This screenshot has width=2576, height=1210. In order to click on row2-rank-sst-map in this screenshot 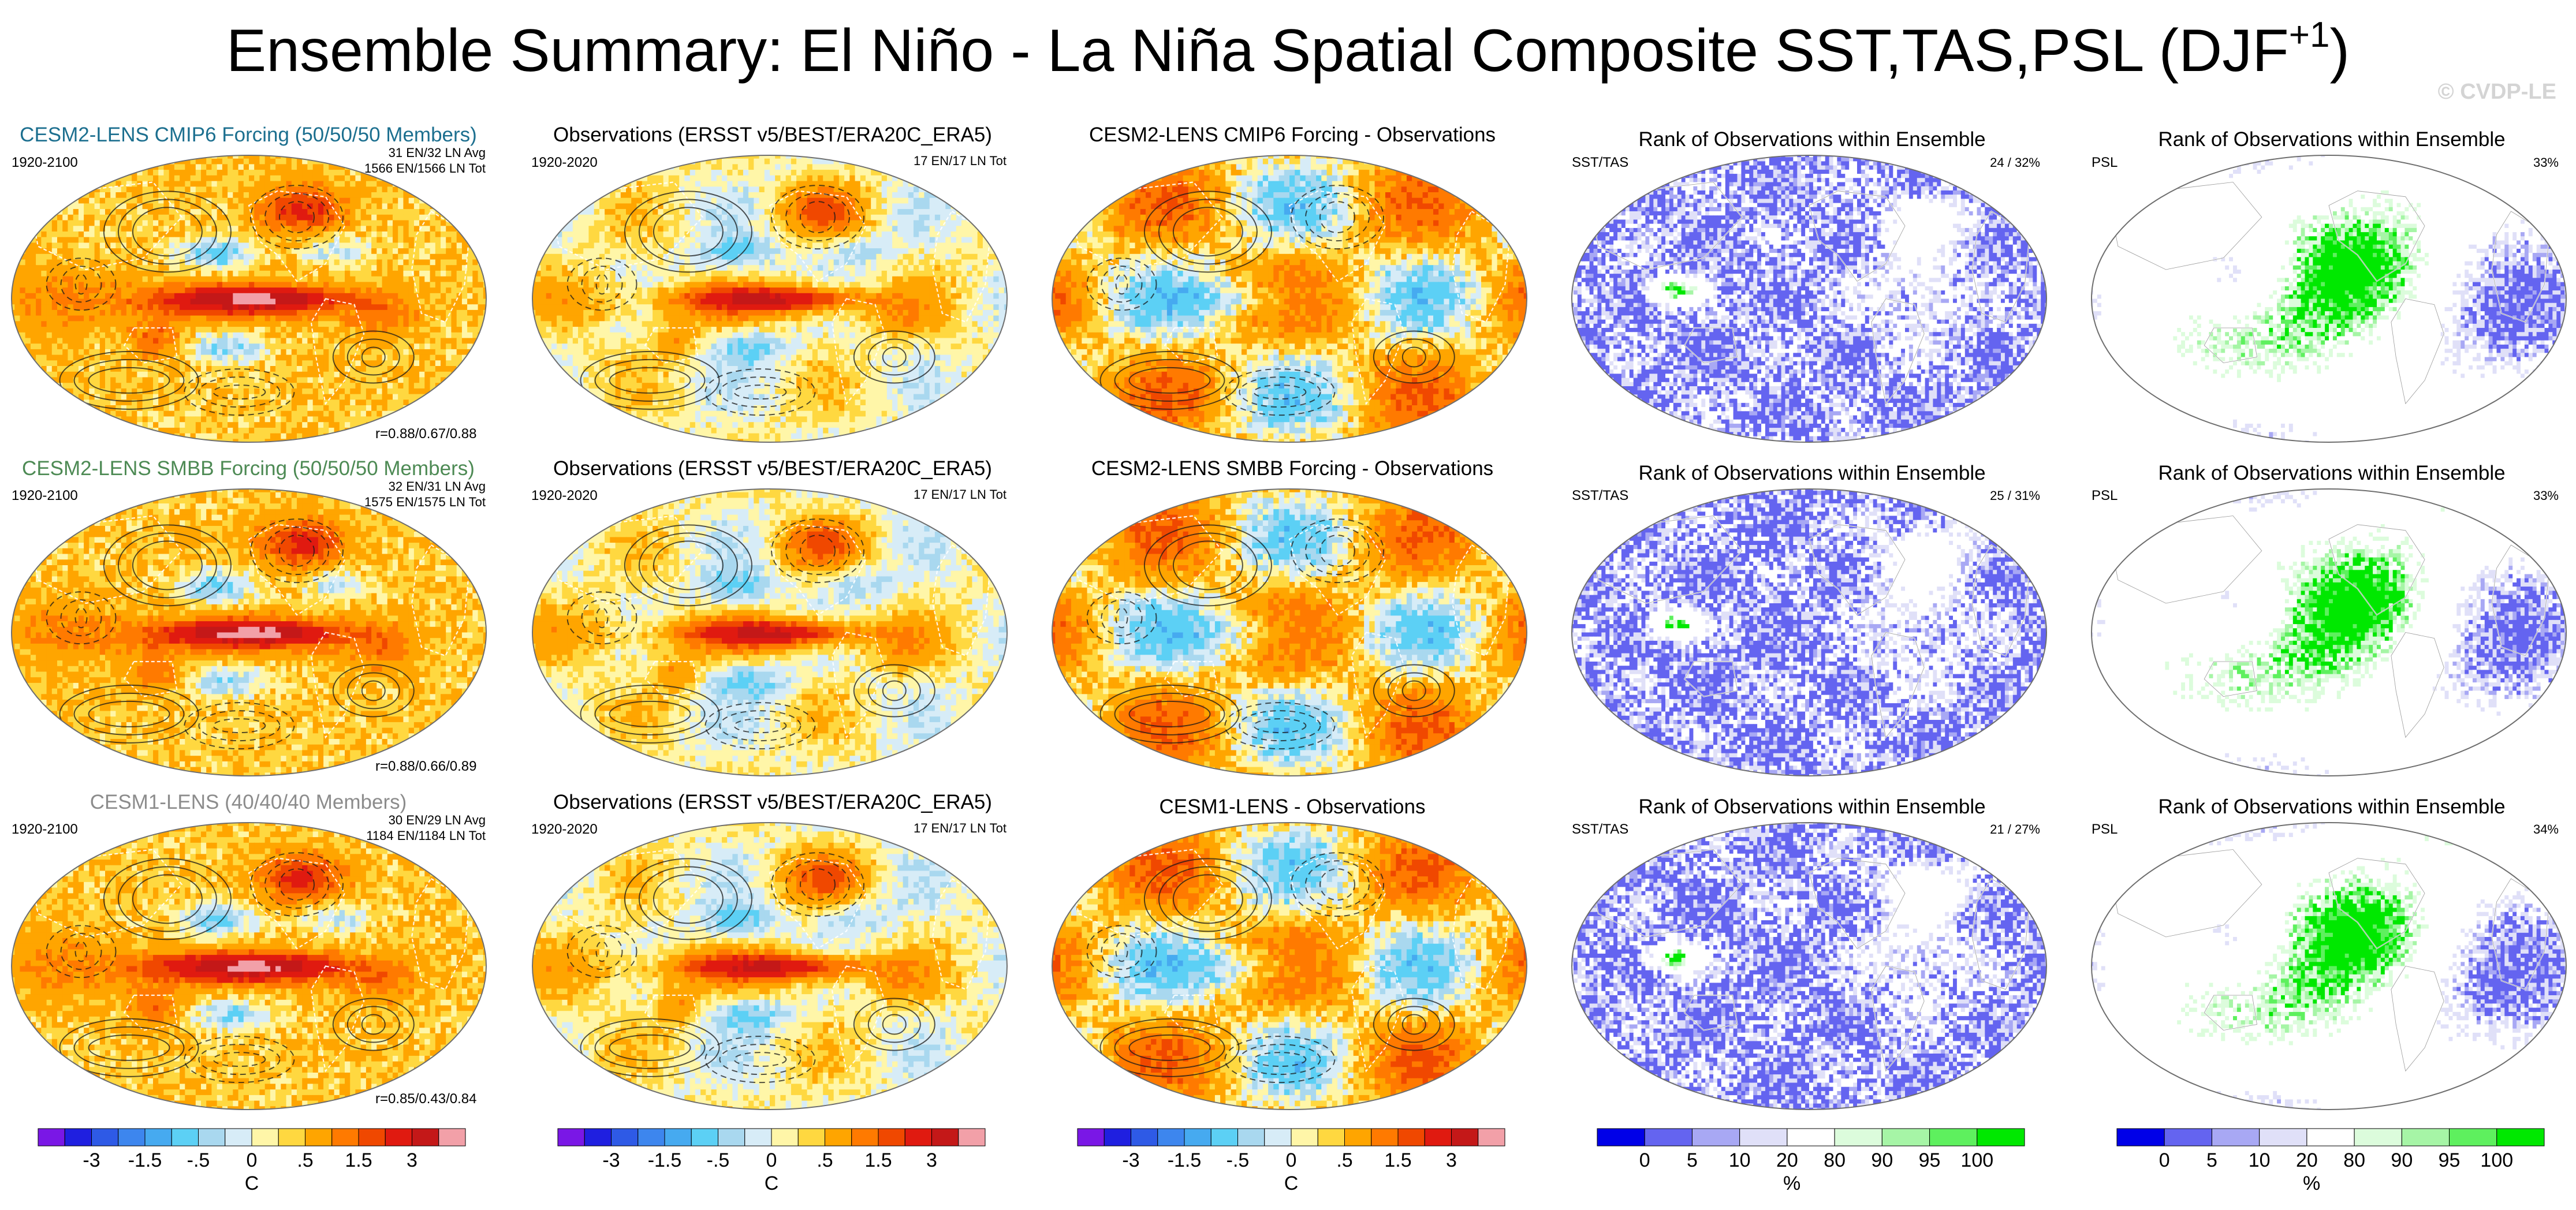, I will do `click(1809, 632)`.